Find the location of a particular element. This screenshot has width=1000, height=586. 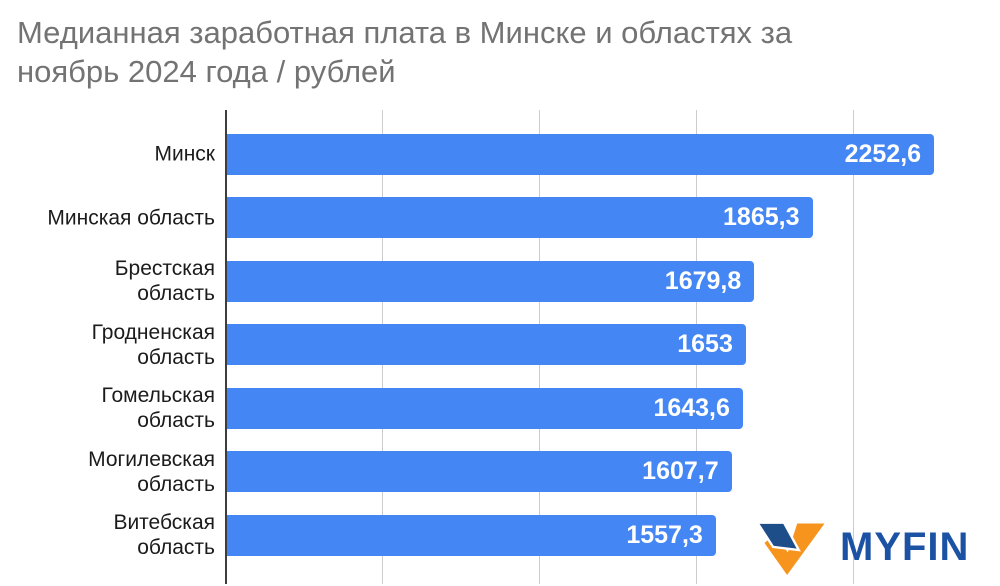

y-axis-line is located at coordinates (226, 347).